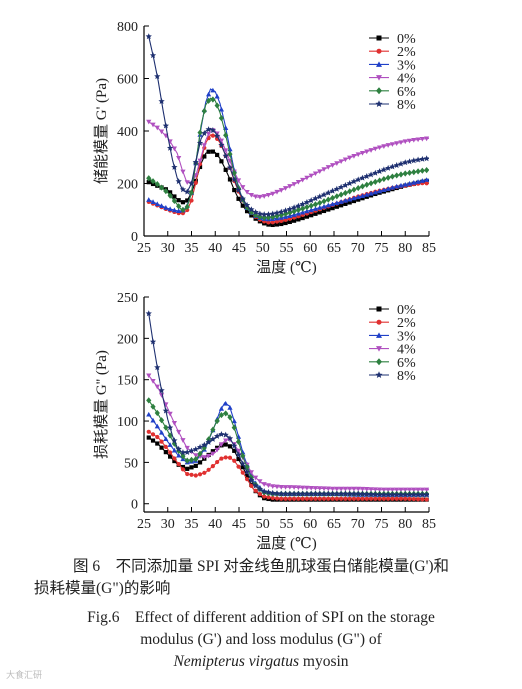 Image resolution: width=522 pixels, height=689 pixels. Describe the element at coordinates (406, 323) in the screenshot. I see `legend-label: 2%` at that location.